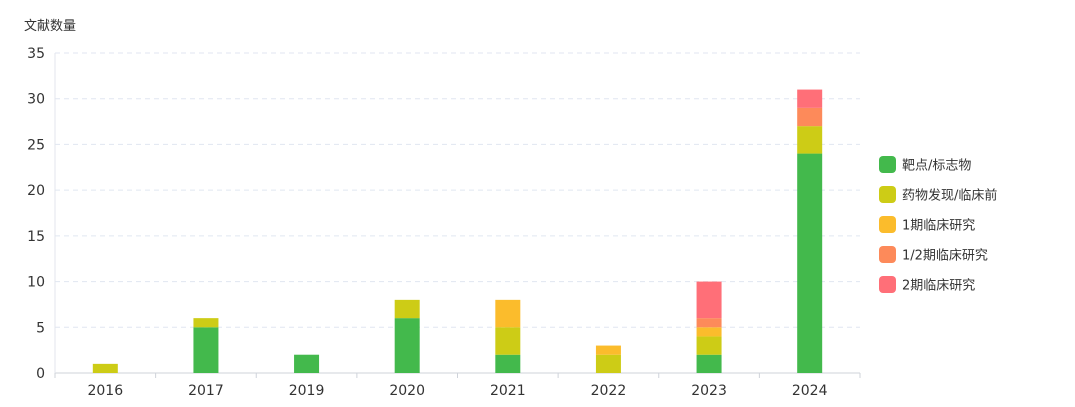 The width and height of the screenshot is (1075, 407). I want to click on legend-label: 1/2期临床研究, so click(945, 256).